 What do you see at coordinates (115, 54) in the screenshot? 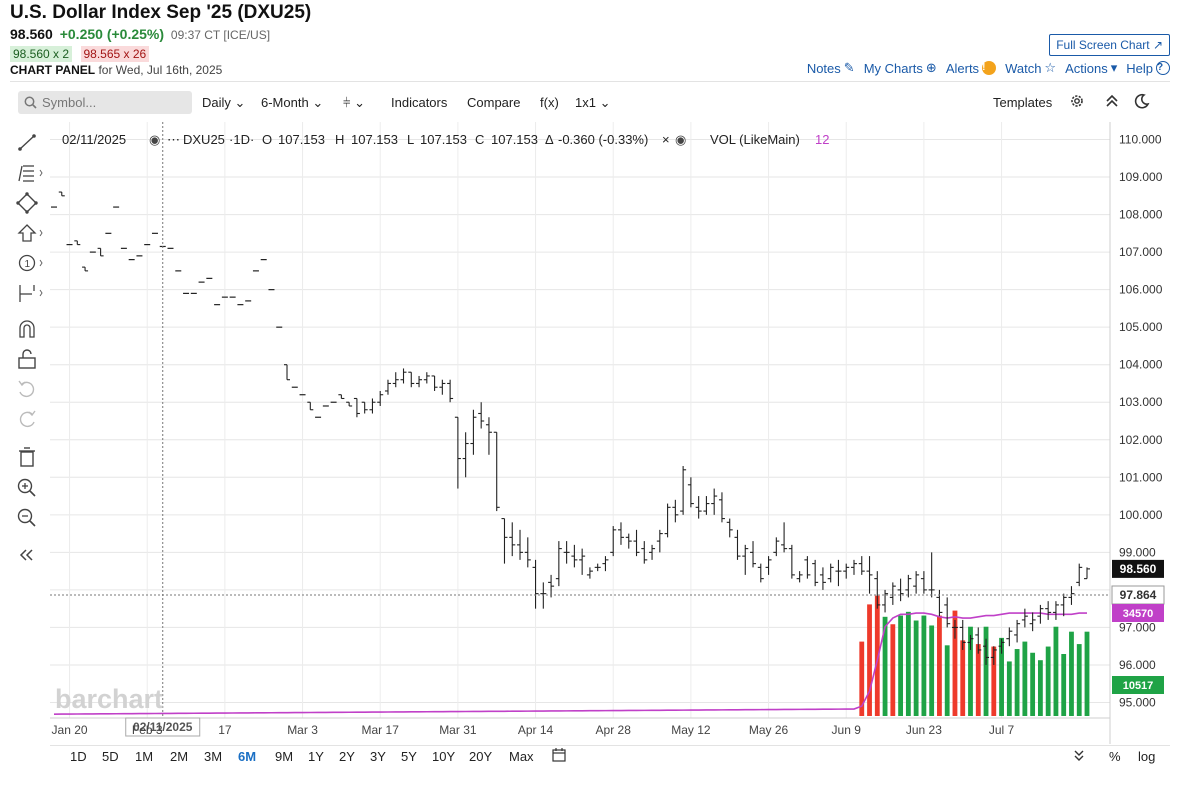
I see `ask-badge: 98.565 x 26` at bounding box center [115, 54].